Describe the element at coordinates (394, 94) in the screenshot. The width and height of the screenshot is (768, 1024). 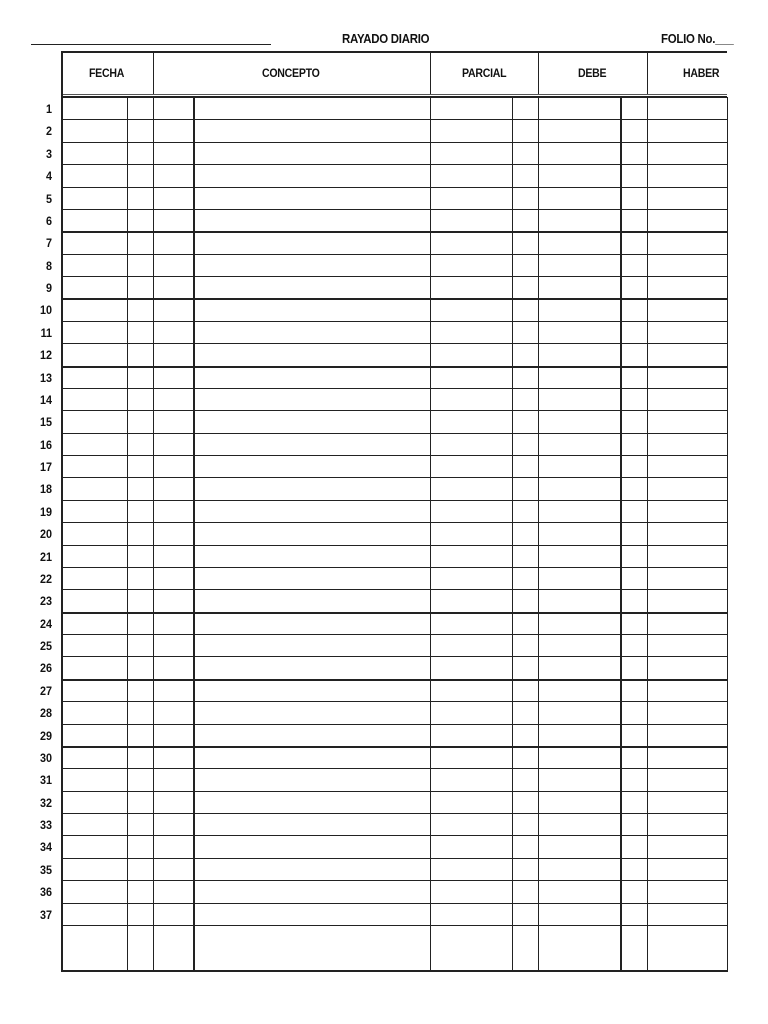
I see `header-double-line` at that location.